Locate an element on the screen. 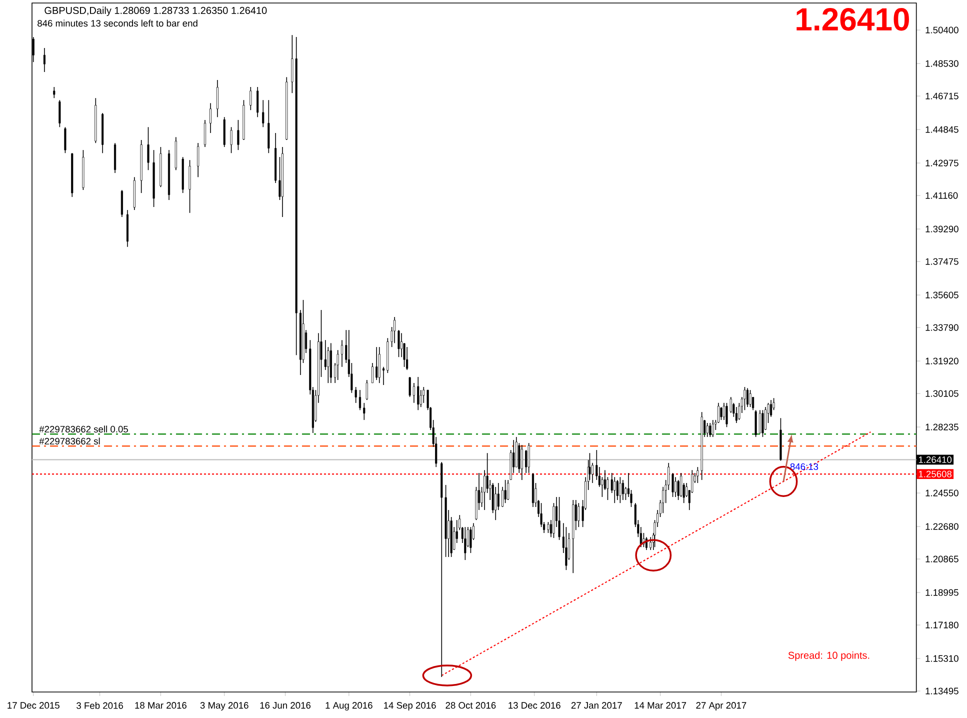 Image resolution: width=967 pixels, height=718 pixels. ref-line-label: #229783662 sl is located at coordinates (69, 441).